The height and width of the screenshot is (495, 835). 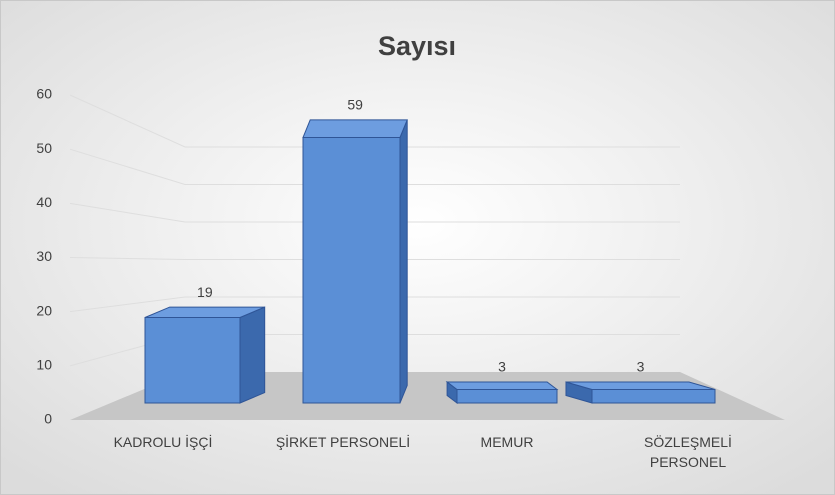 What do you see at coordinates (44, 365) in the screenshot?
I see `y-tick-label: 10` at bounding box center [44, 365].